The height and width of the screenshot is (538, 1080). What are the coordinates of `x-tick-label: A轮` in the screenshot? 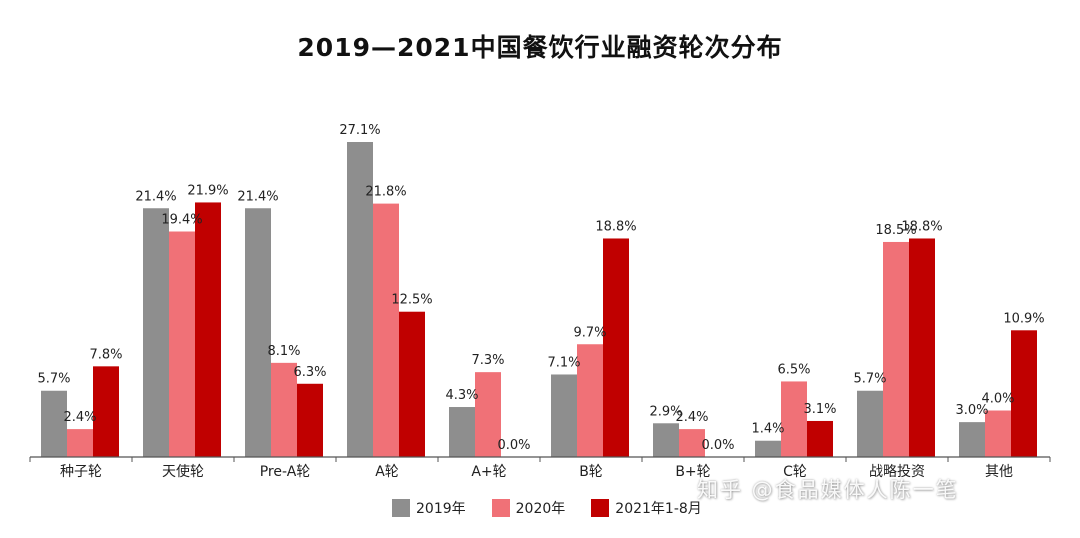 It's located at (387, 472).